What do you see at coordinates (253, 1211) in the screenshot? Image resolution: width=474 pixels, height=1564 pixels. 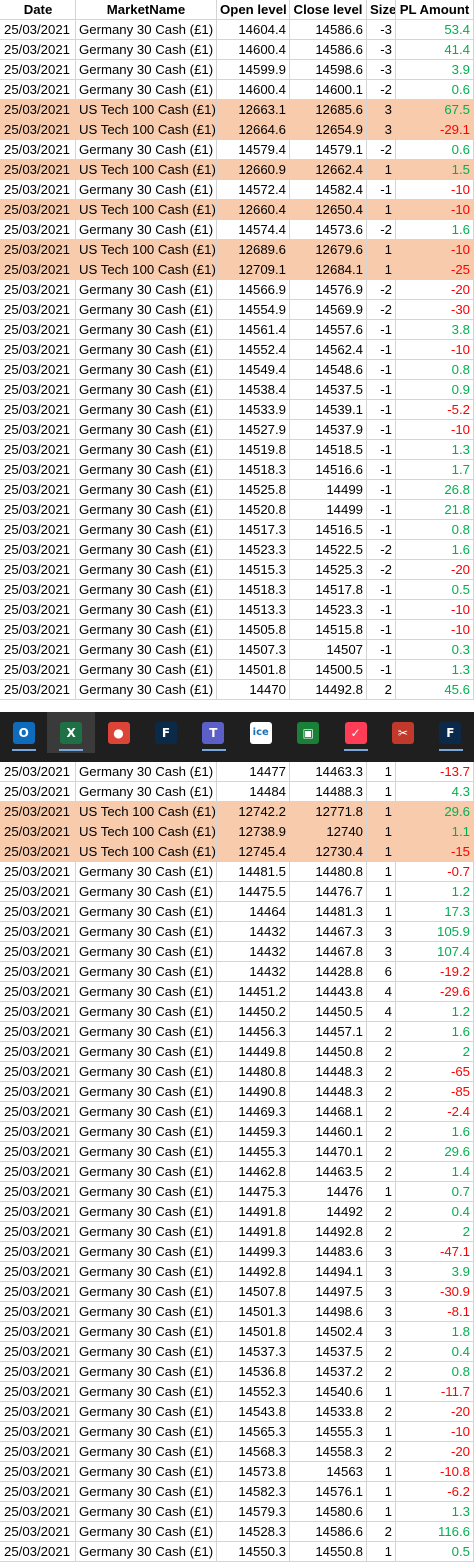 I see `cell-open: 14491.8` at bounding box center [253, 1211].